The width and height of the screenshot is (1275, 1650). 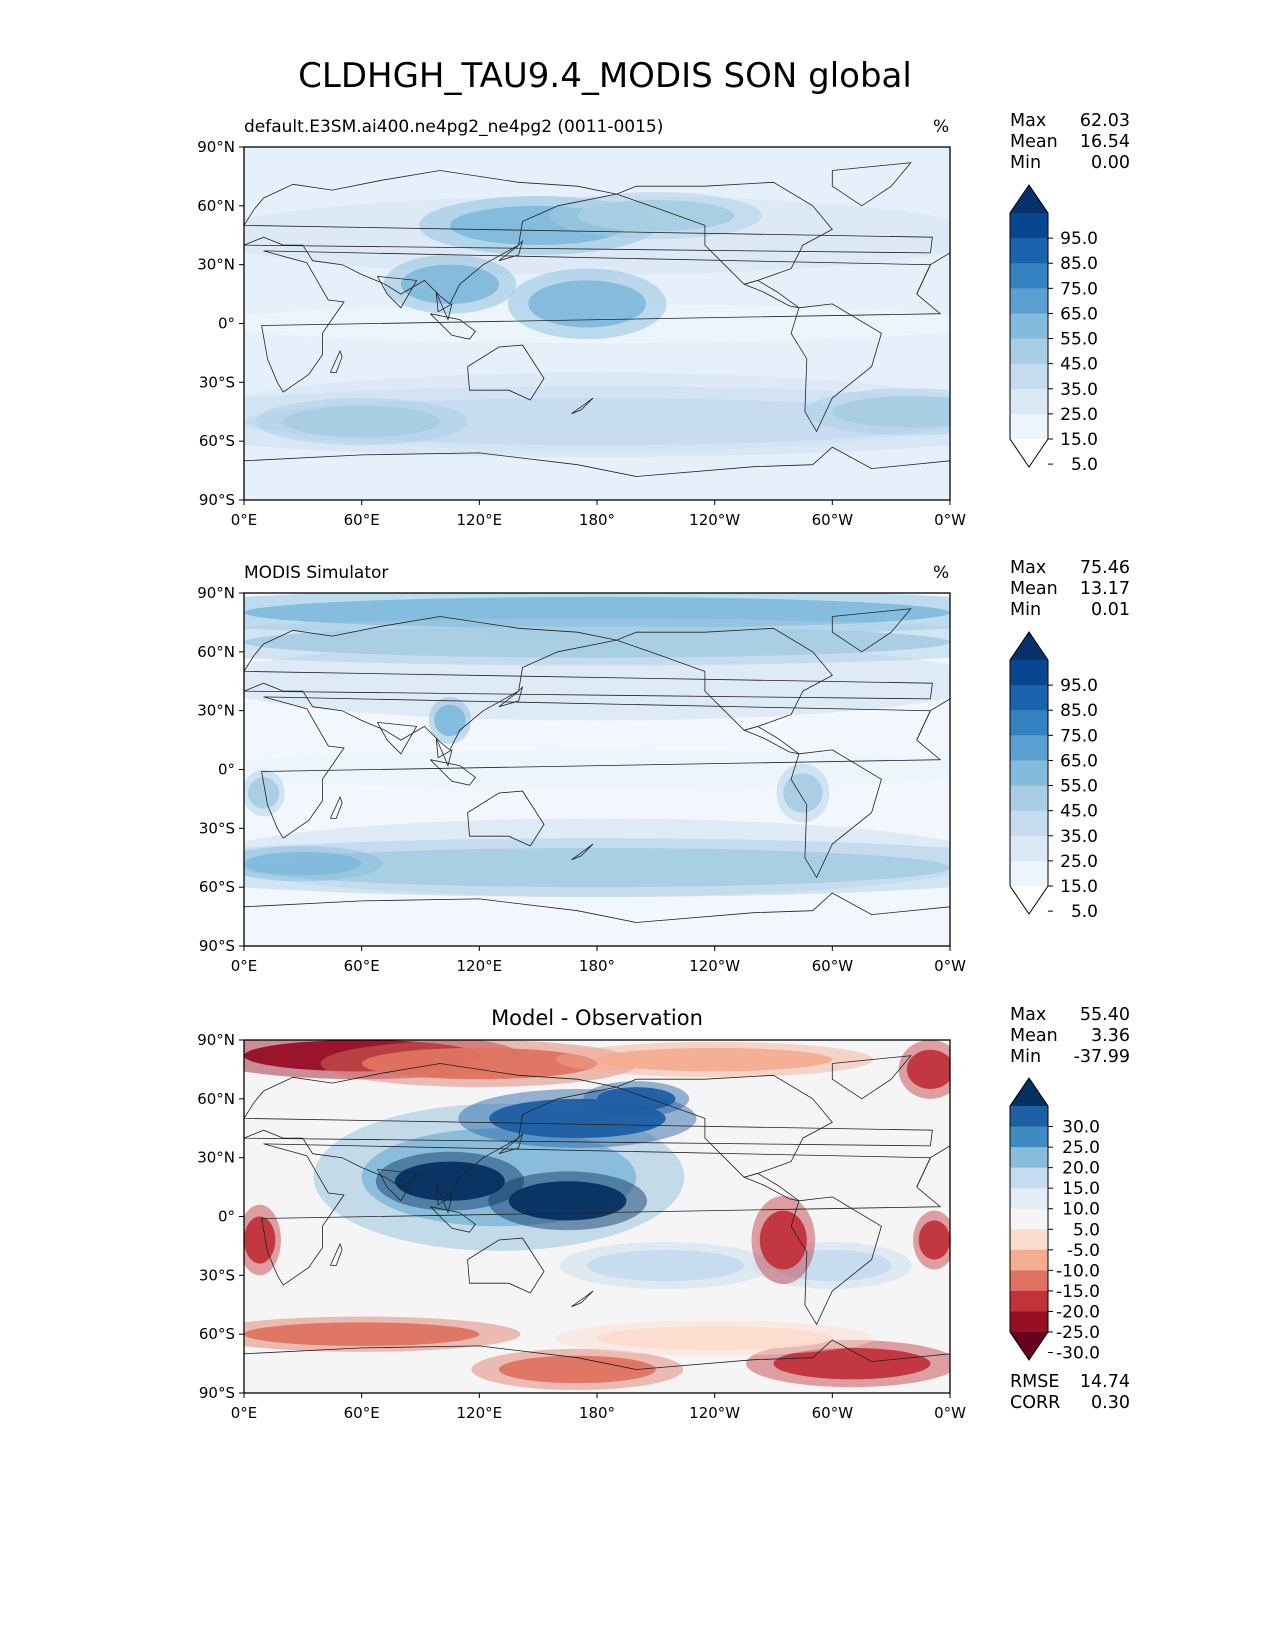 What do you see at coordinates (1084, 465) in the screenshot?
I see `panel1-colorbar-label-9: 5.0` at bounding box center [1084, 465].